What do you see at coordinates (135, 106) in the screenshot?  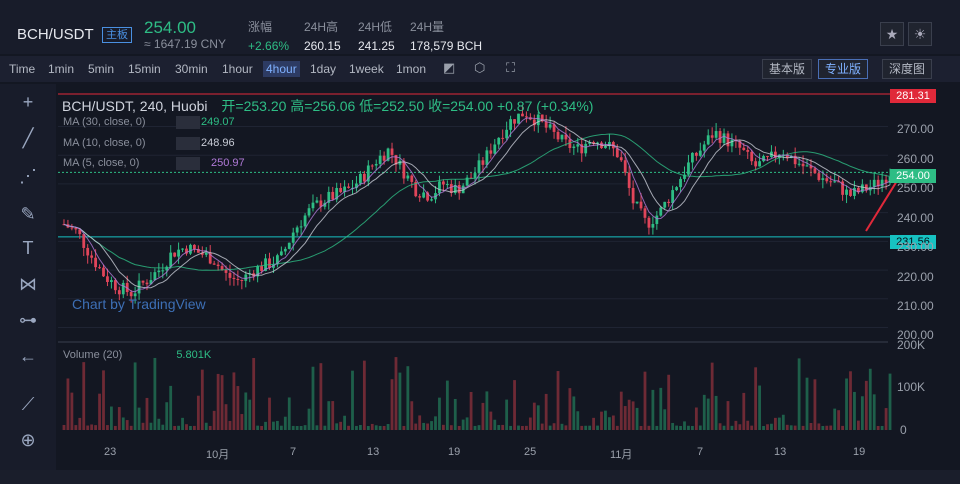 I see `legend-title: BCH/USDT, 240, Huobi` at bounding box center [135, 106].